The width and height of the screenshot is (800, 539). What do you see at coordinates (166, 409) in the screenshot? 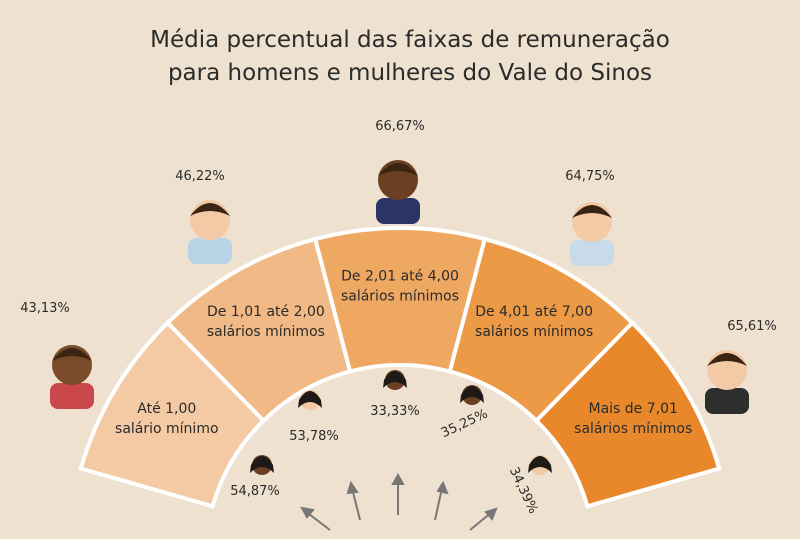
I see `segment-label: Até 1,00` at bounding box center [166, 409].